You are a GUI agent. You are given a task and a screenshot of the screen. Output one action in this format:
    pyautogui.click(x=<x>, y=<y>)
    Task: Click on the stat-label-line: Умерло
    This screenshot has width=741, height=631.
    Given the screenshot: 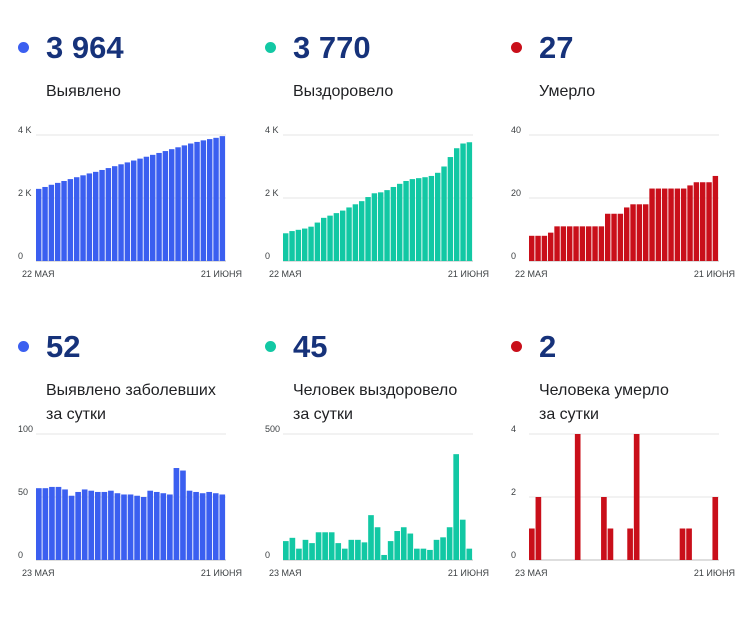 What is the action you would take?
    pyautogui.click(x=567, y=91)
    